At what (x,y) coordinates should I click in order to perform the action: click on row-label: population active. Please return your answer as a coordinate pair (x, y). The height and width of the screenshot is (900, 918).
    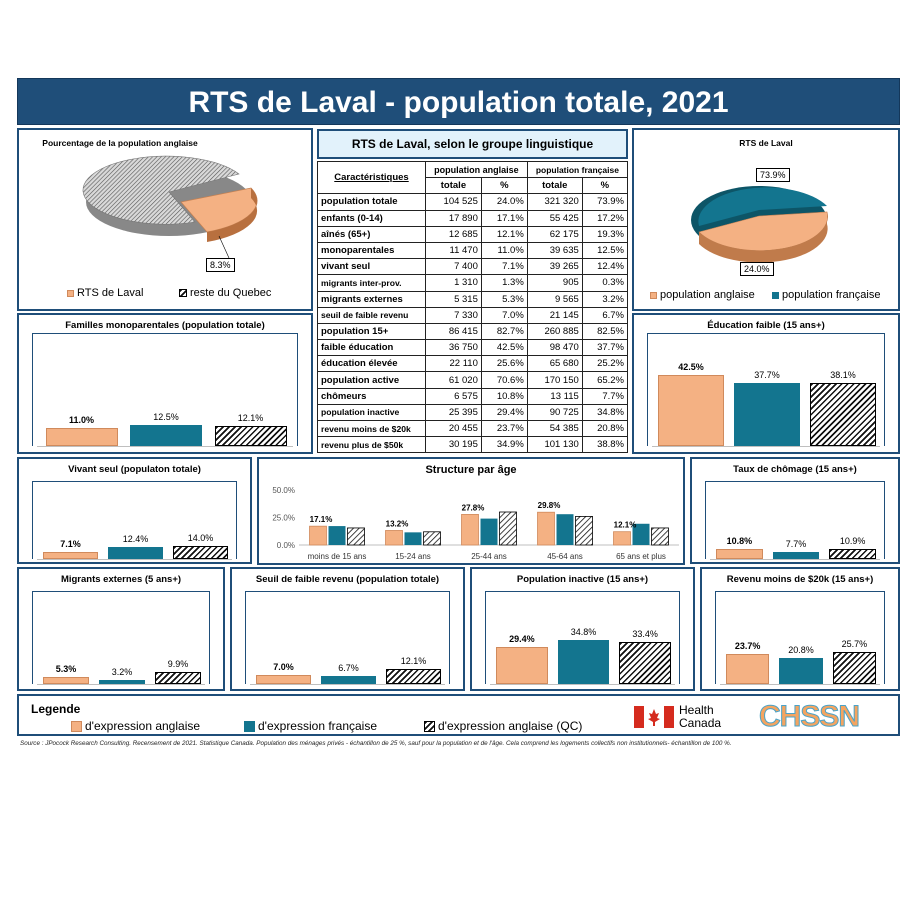
    Looking at the image, I should click on (371, 380).